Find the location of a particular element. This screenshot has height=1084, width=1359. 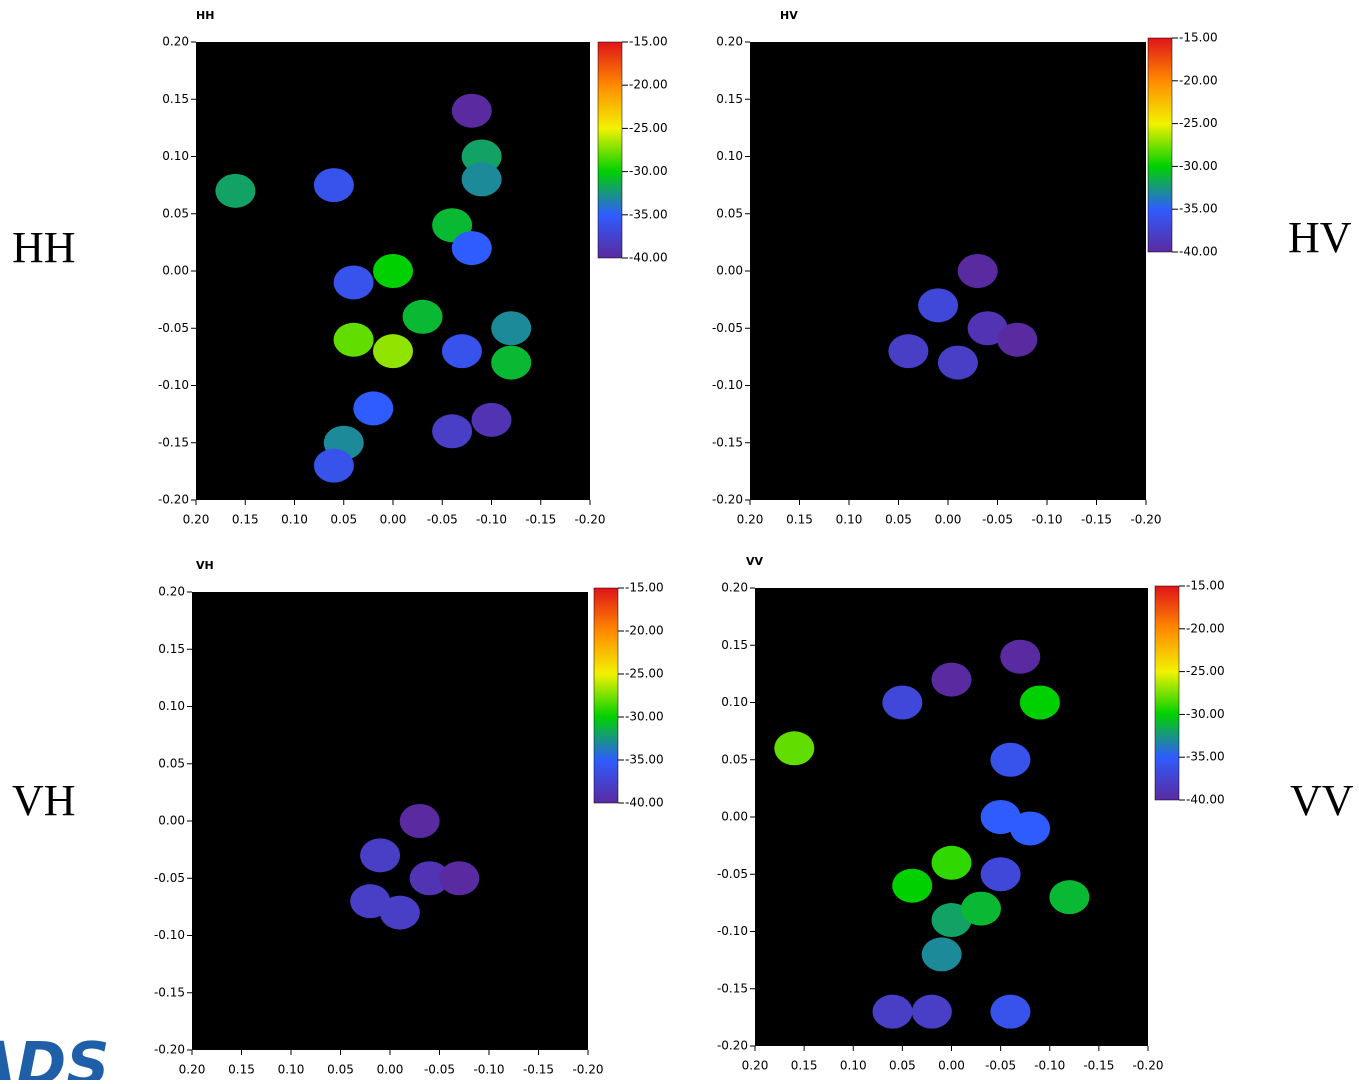

y-tick-label: 0.10 is located at coordinates (175, 156).